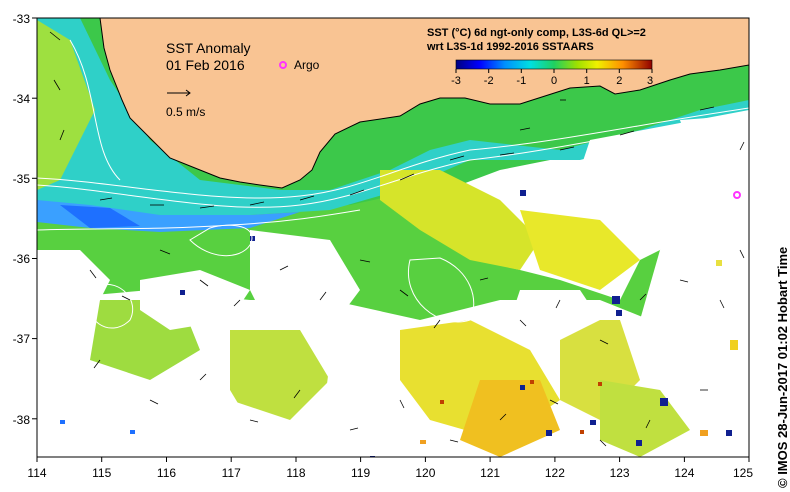 The width and height of the screenshot is (790, 492). I want to click on lat-tick-label: -34, so click(22, 99).